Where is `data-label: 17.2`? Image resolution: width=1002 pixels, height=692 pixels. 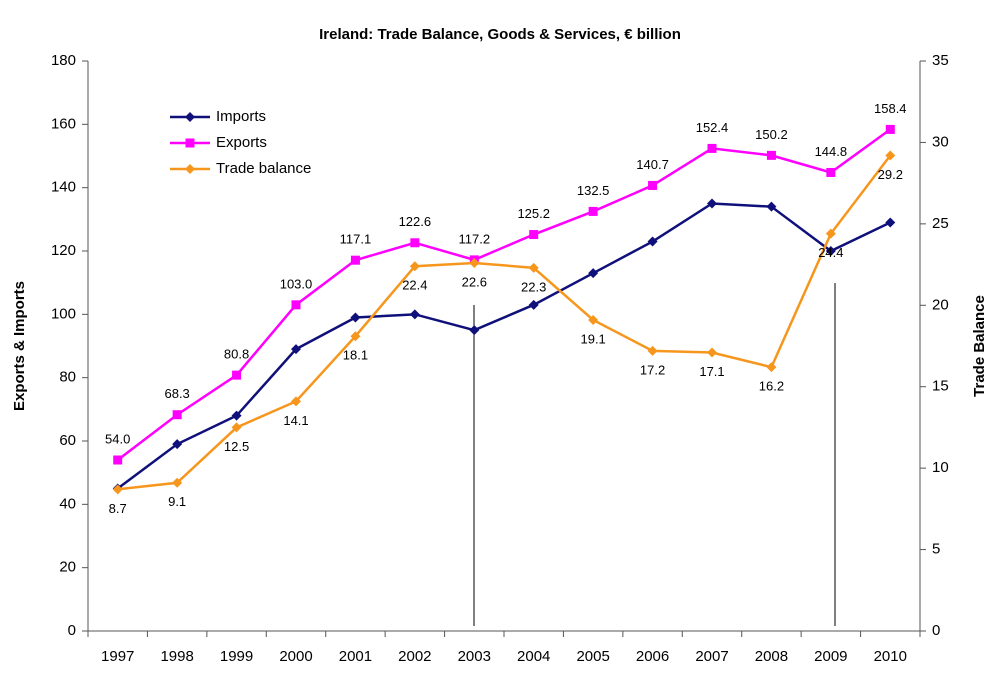 data-label: 17.2 is located at coordinates (652, 369).